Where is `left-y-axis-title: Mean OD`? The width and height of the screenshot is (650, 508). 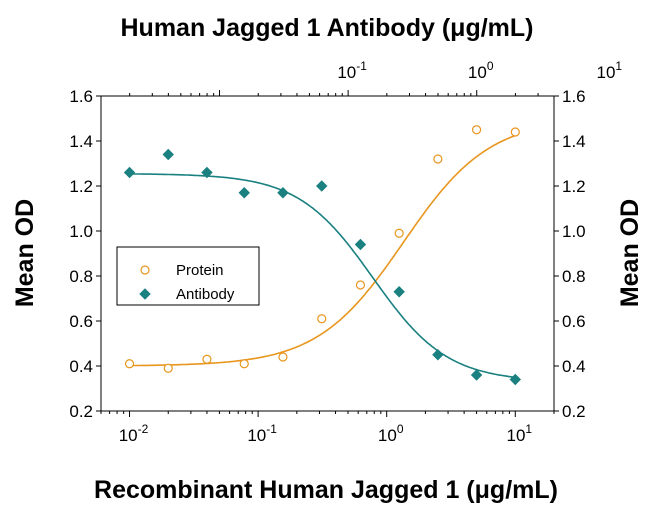
left-y-axis-title: Mean OD is located at coordinates (25, 253).